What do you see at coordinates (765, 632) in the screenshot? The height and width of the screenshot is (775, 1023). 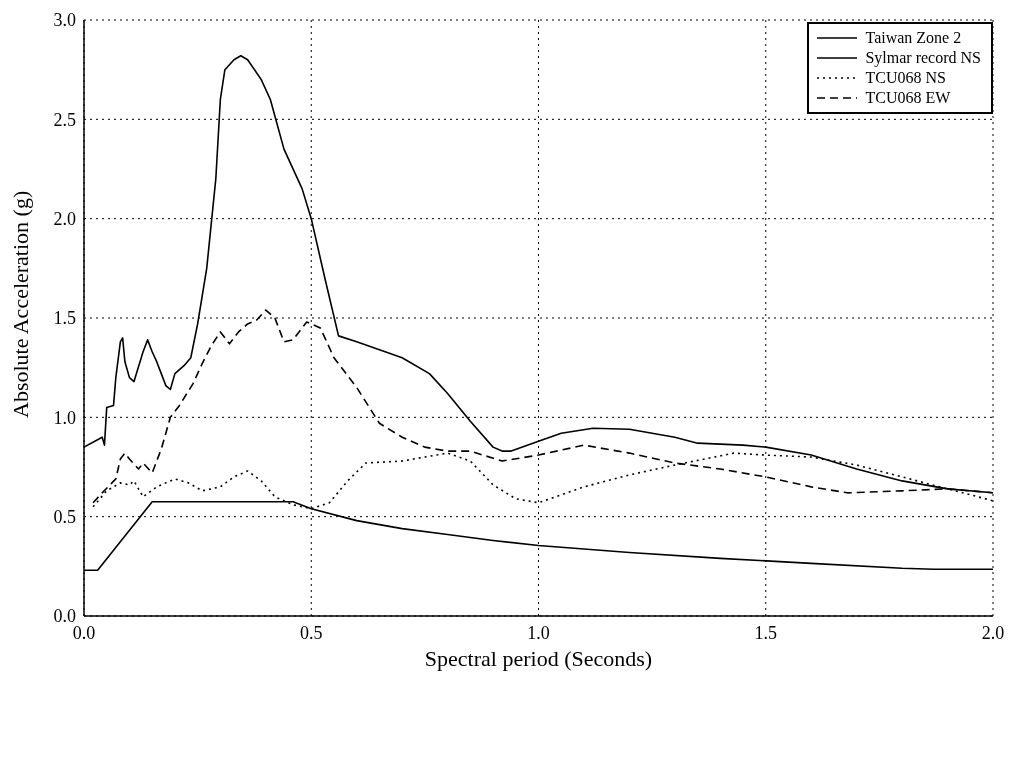 I see `x-tick-label: 1.5` at bounding box center [765, 632].